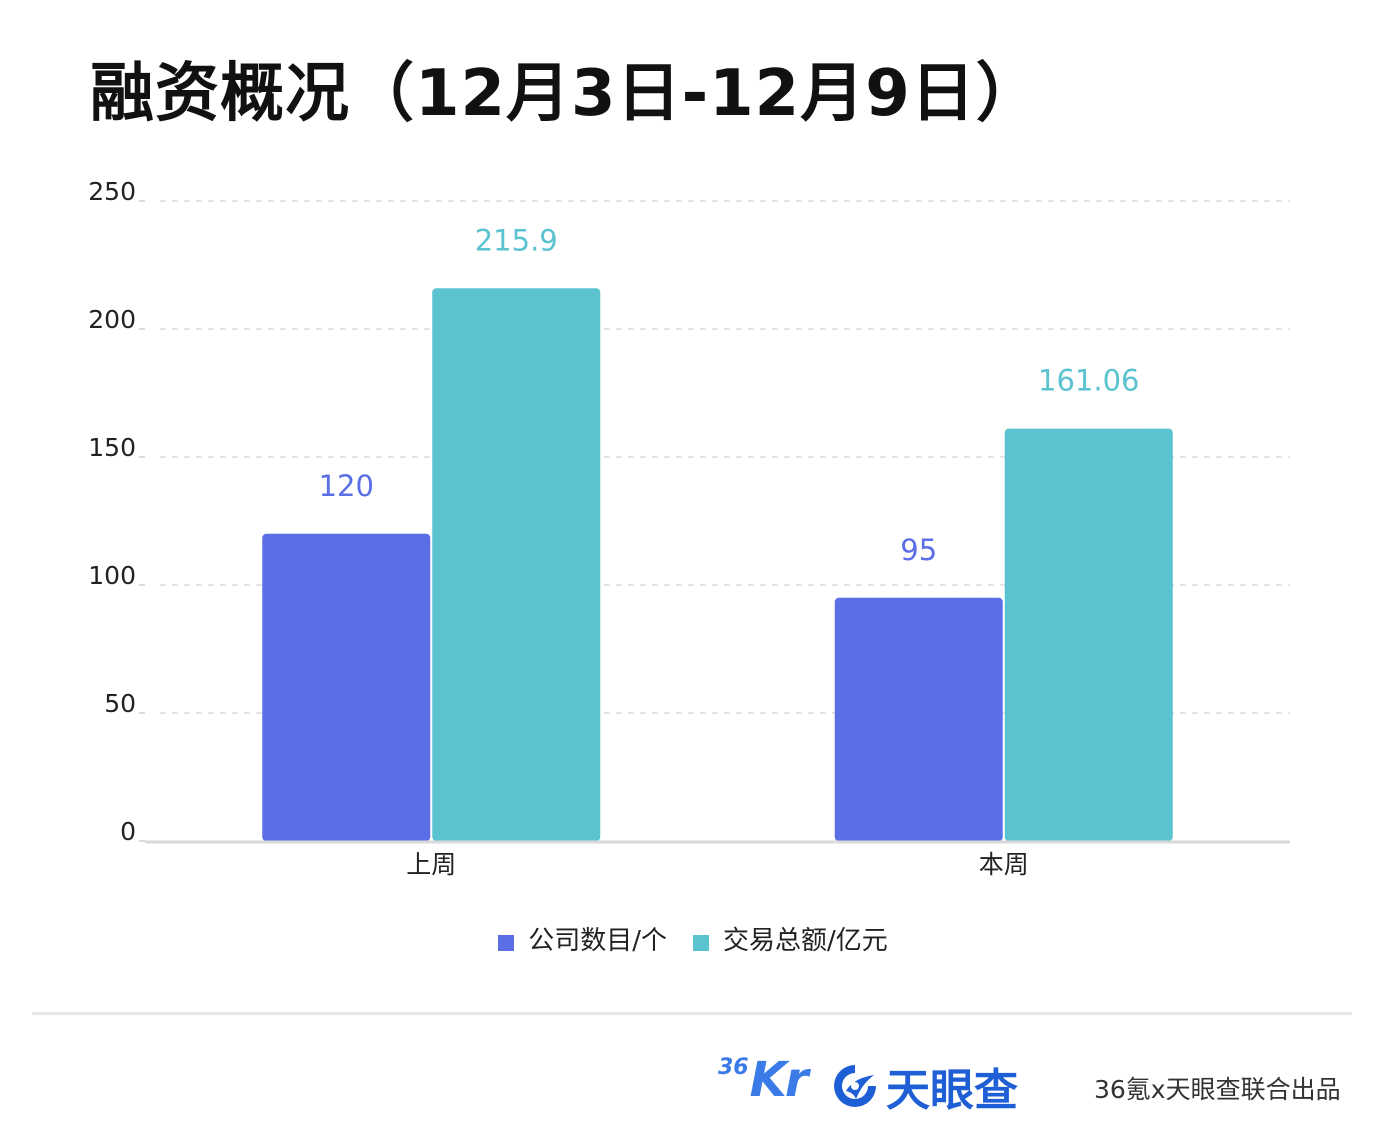  Describe the element at coordinates (779, 1080) in the screenshot. I see `logo-36kr-main: Kr` at that location.